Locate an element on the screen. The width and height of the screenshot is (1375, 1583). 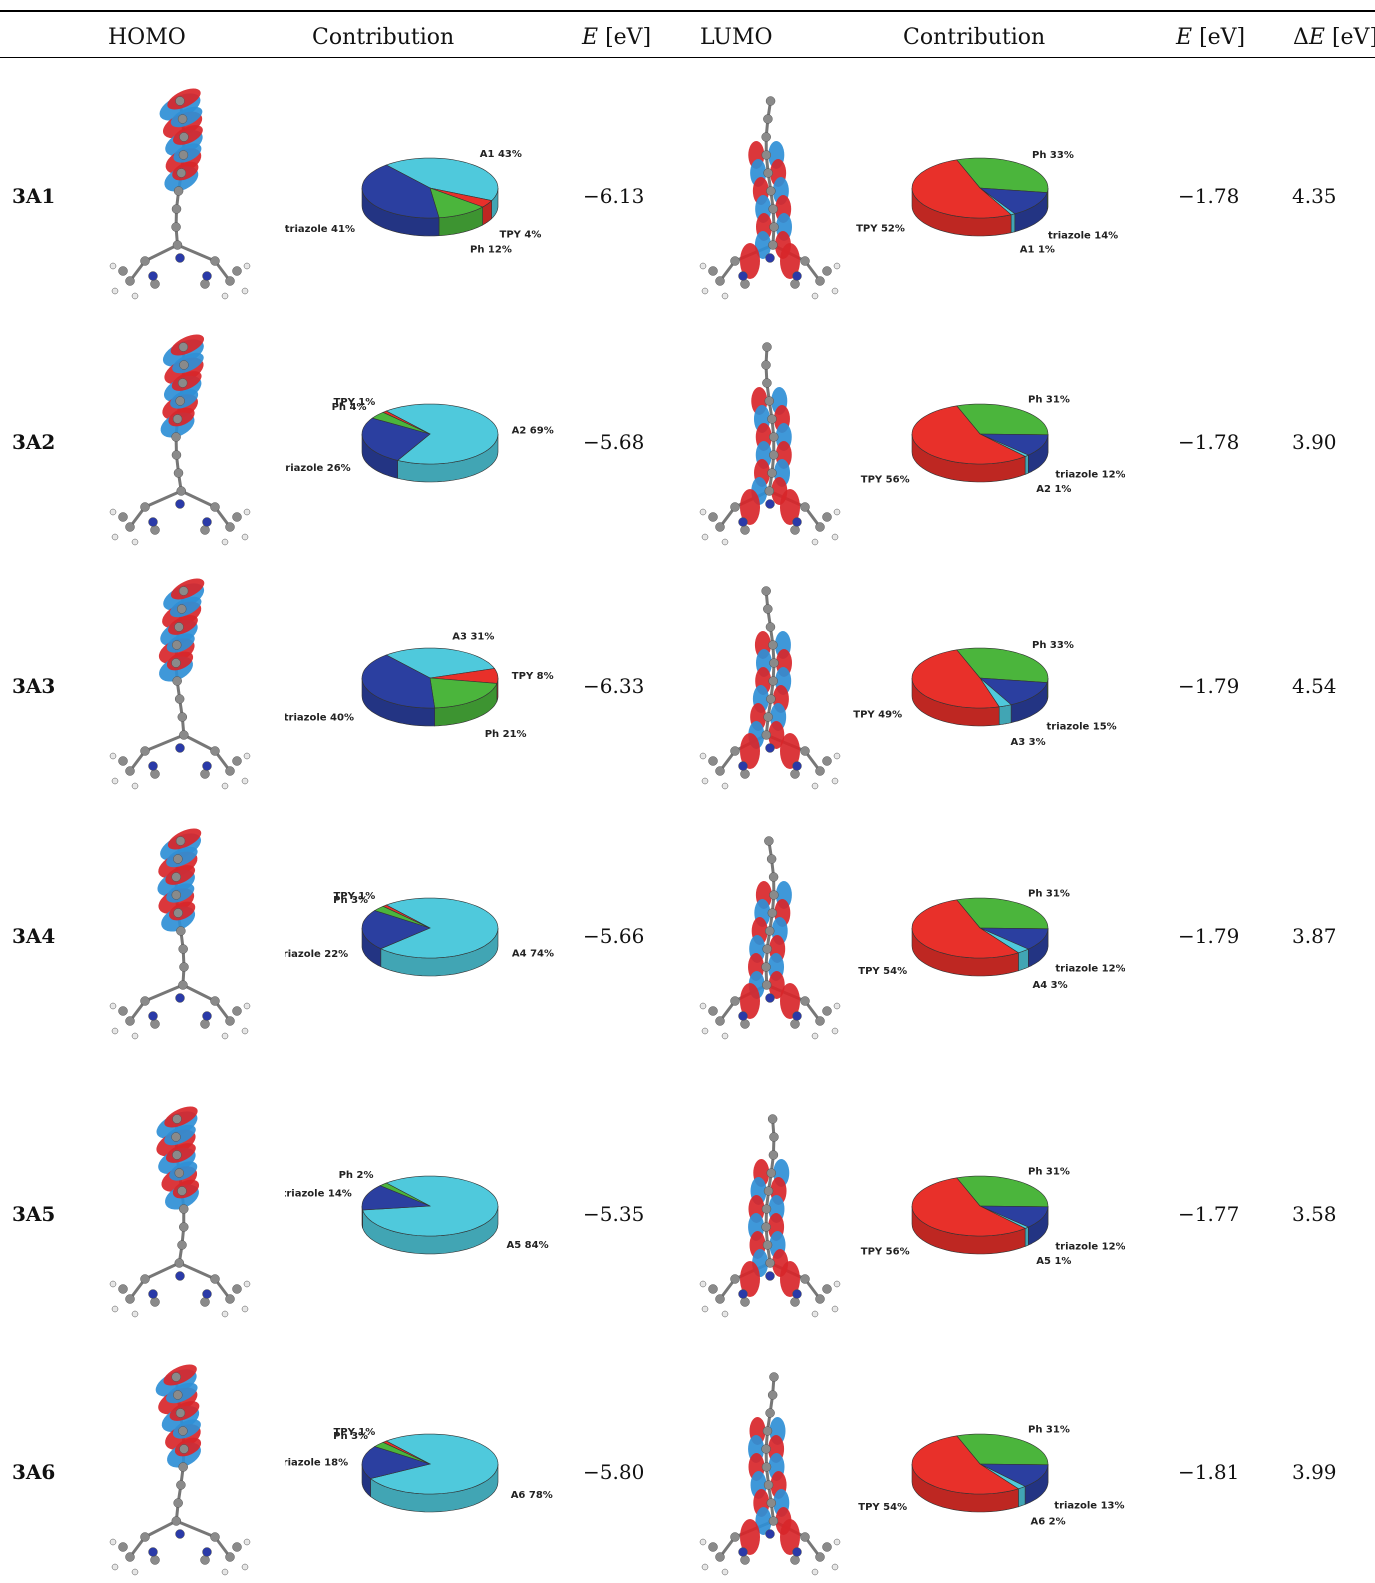
row-label: 3A2 is located at coordinates (34, 442).